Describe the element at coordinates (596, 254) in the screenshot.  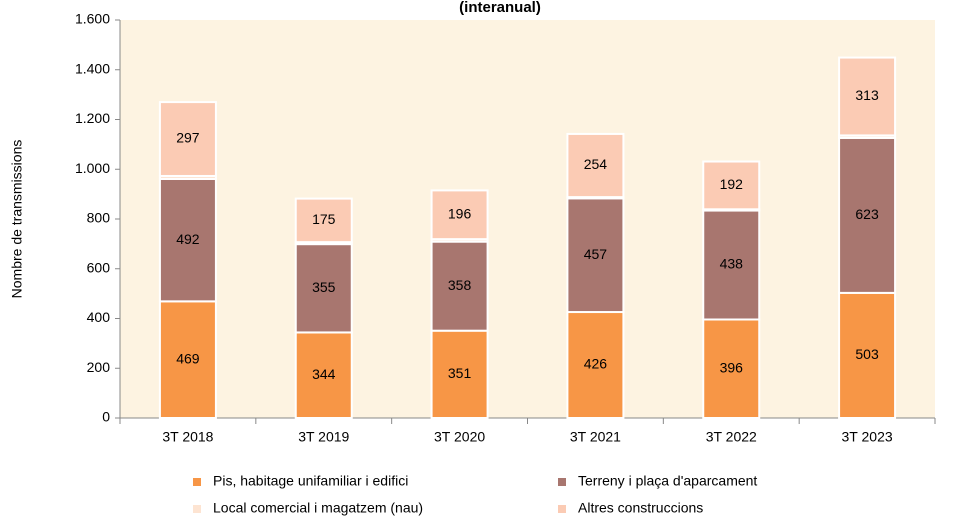
I see `data-label: 457` at that location.